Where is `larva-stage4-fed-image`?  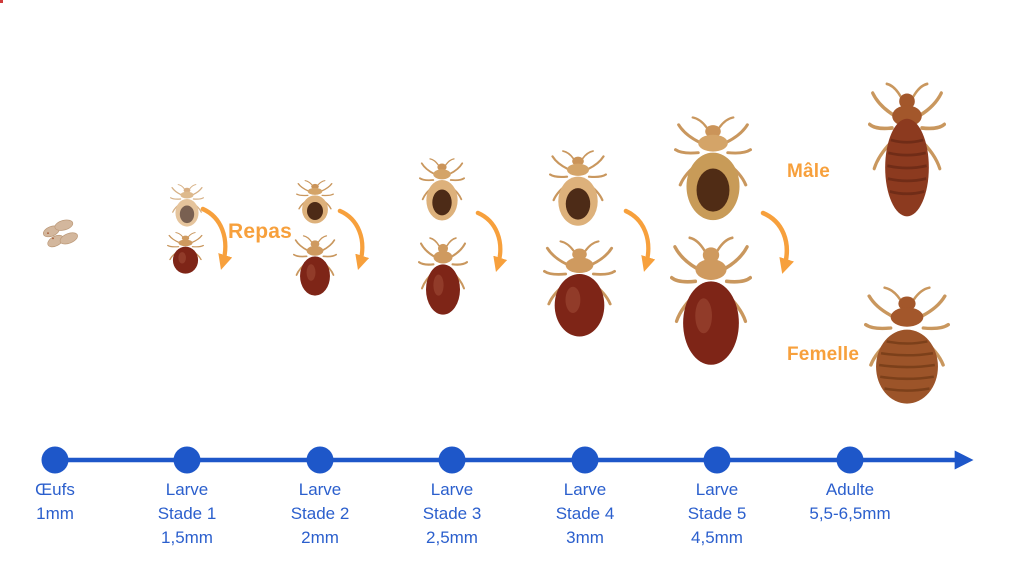 larva-stage4-fed-image is located at coordinates (579, 291).